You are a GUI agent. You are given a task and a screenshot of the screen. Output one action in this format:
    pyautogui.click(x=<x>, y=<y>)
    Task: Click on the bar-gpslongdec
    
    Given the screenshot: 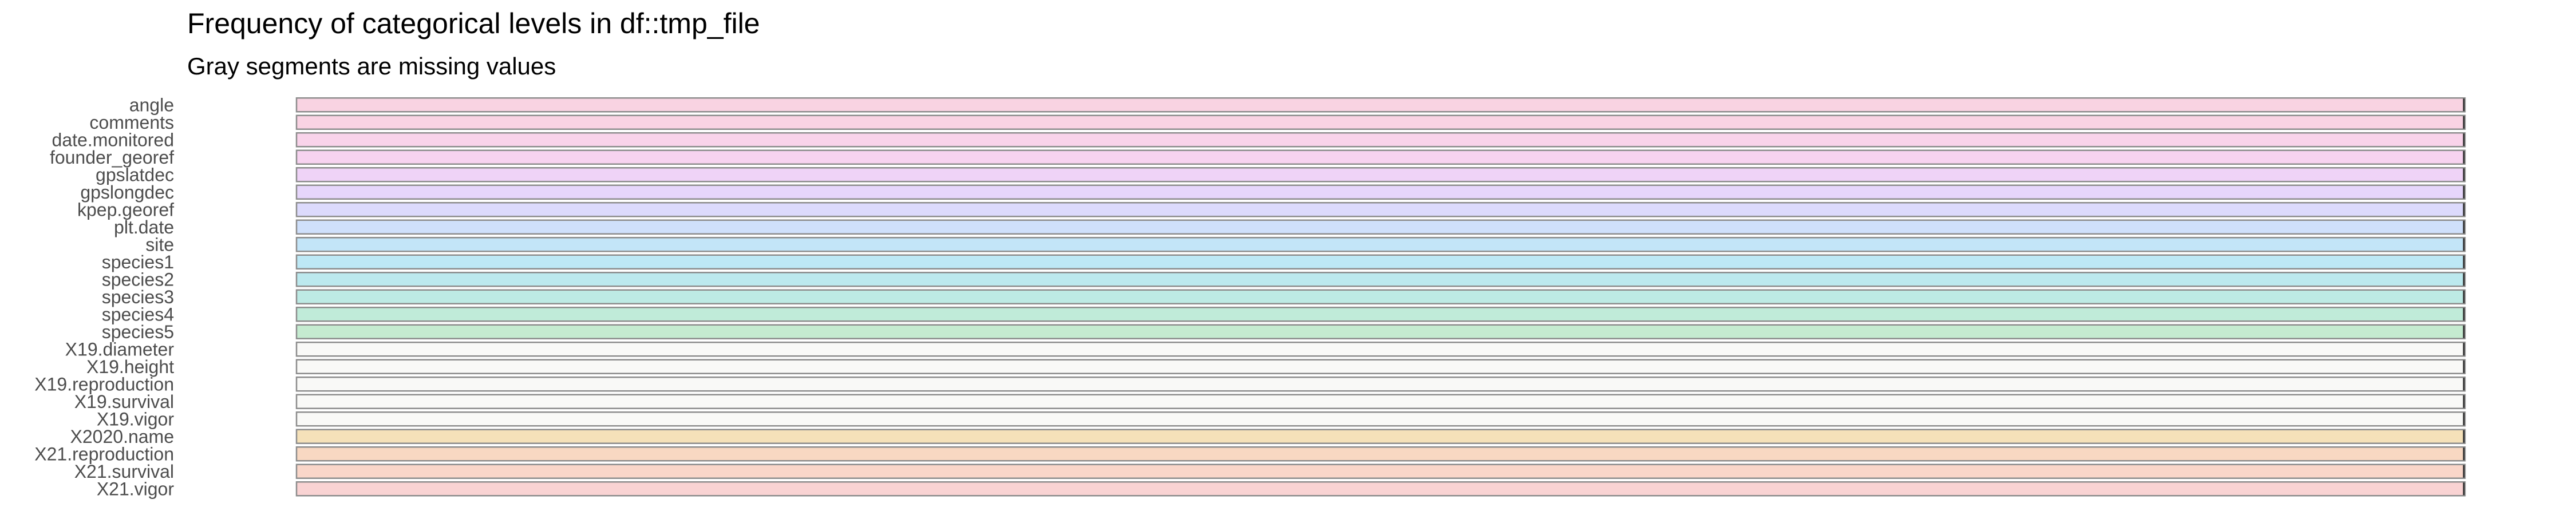 What is the action you would take?
    pyautogui.click(x=1380, y=192)
    